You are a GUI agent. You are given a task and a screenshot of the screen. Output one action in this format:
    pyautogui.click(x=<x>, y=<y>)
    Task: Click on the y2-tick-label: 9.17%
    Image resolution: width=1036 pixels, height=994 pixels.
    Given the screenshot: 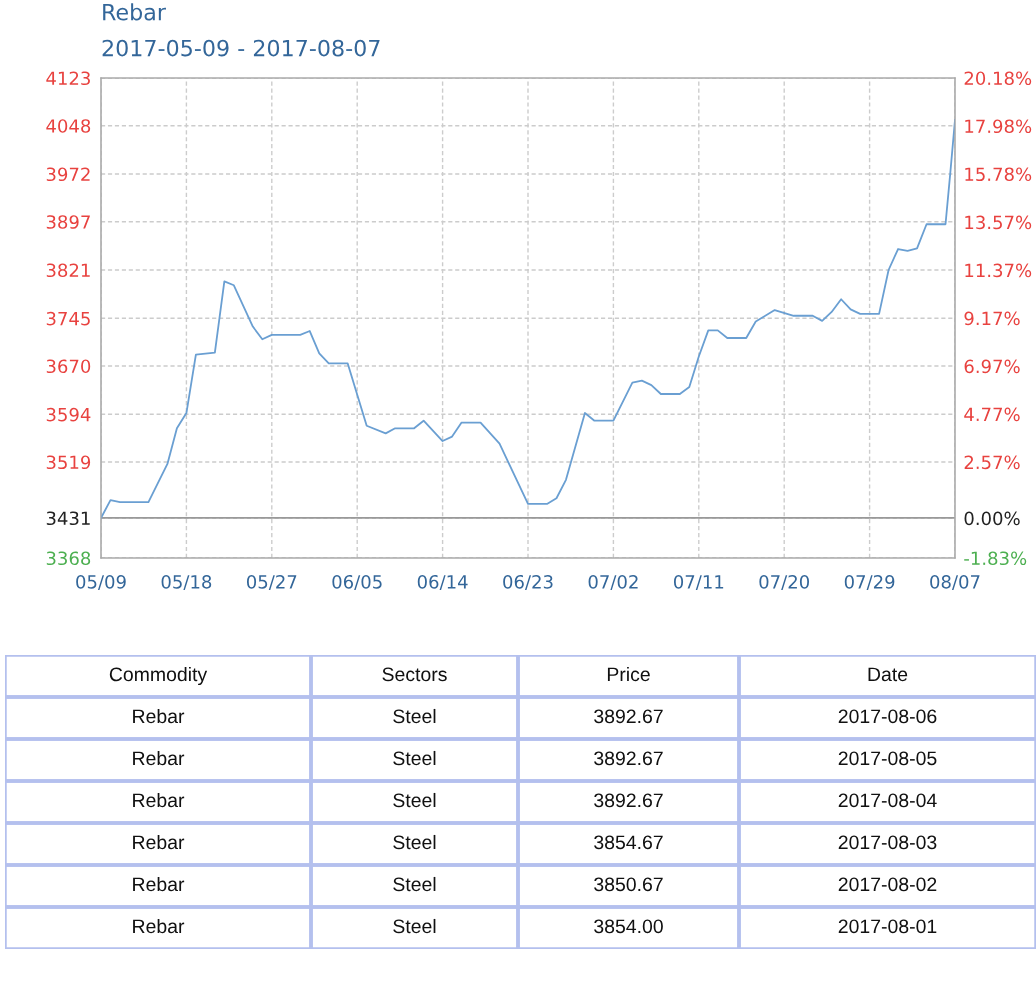 What is the action you would take?
    pyautogui.click(x=992, y=318)
    